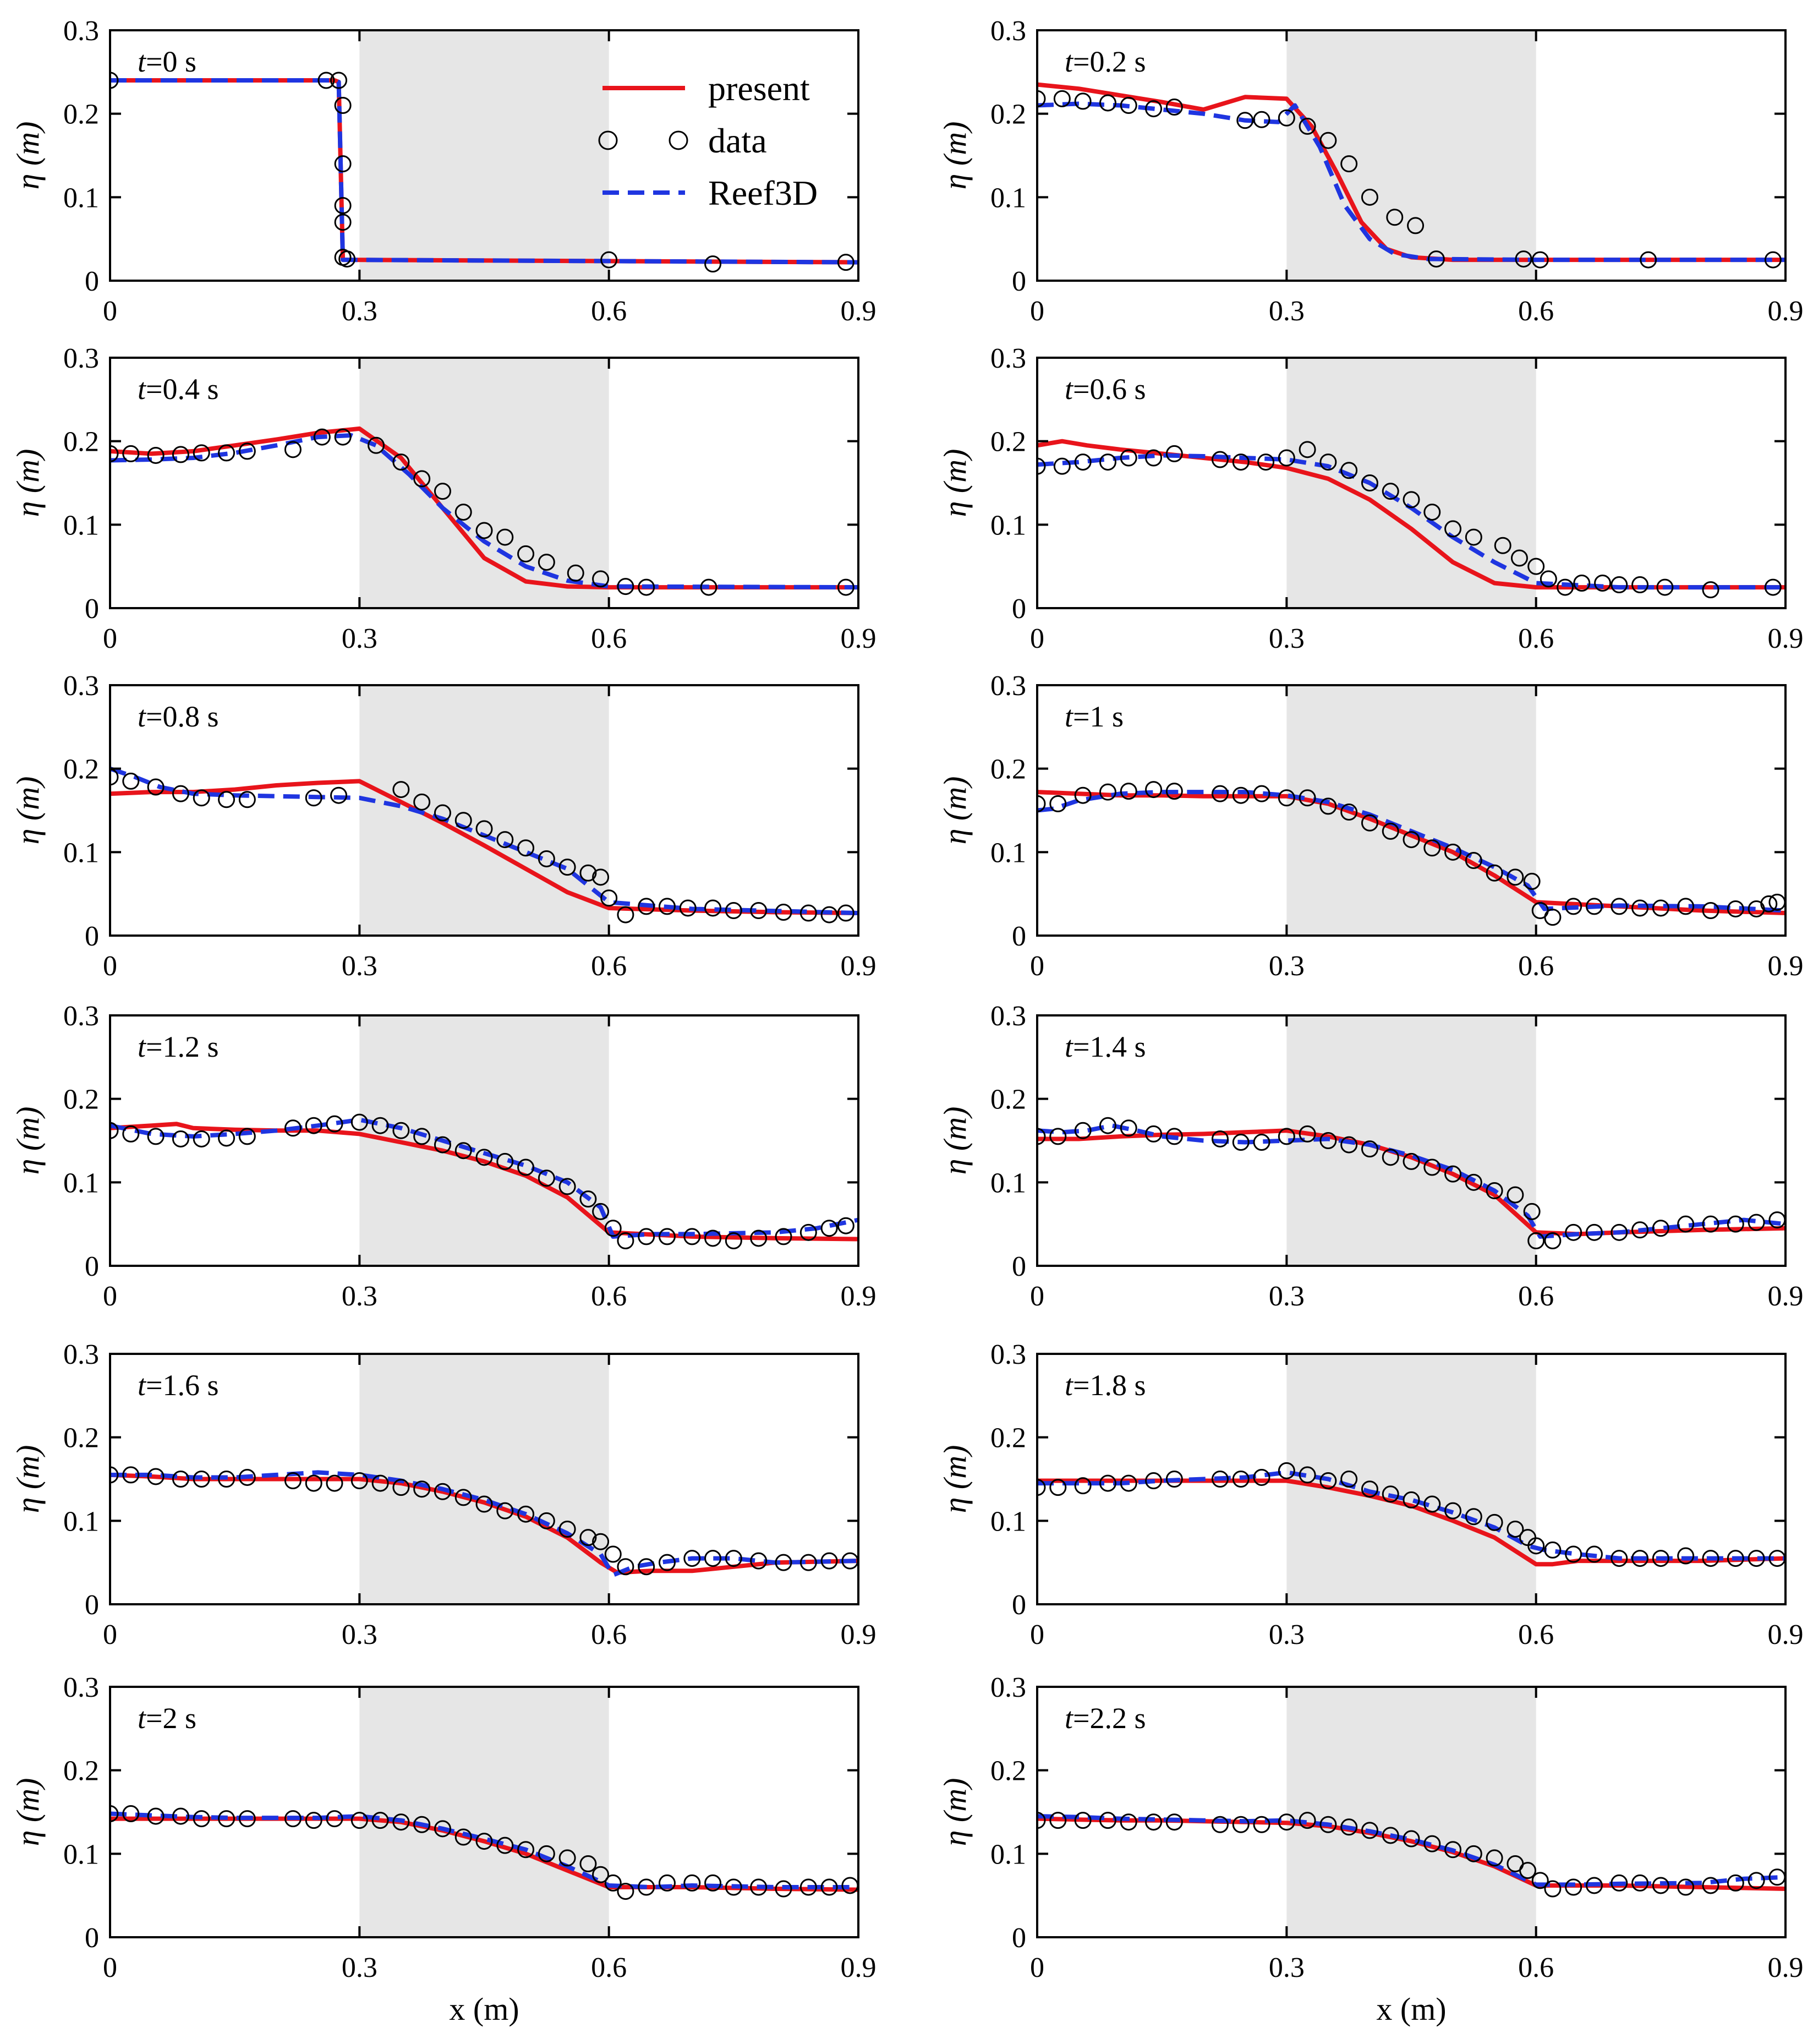 The image size is (1813, 2044). I want to click on panel-8: 0 0.3 0.6 0.9 0 0.1 0.2 0.3 η (m) t=1.4 s, so click(1370, 1157).